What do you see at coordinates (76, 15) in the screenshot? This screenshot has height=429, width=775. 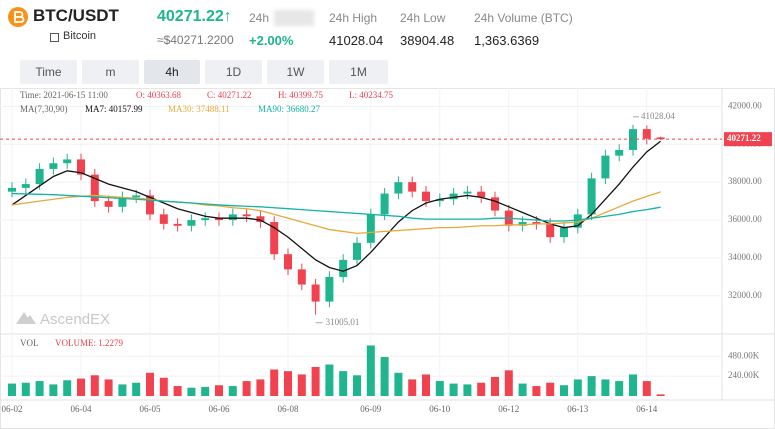 I see `symbol: BTC/USDT` at bounding box center [76, 15].